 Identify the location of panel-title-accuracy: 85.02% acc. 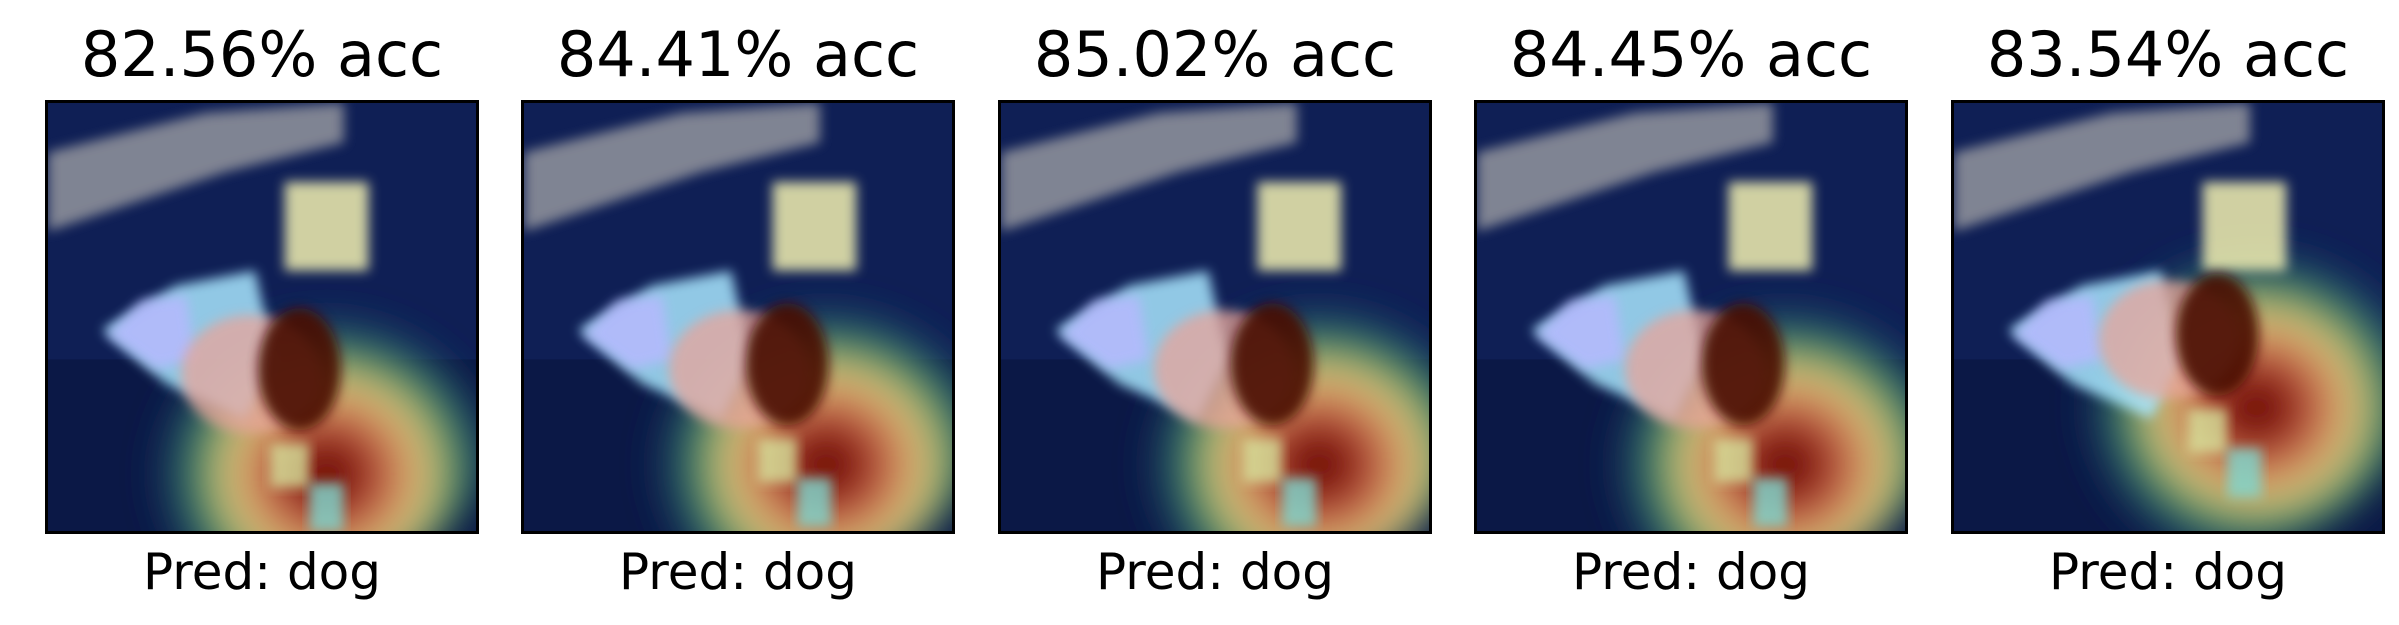
(1215, 54).